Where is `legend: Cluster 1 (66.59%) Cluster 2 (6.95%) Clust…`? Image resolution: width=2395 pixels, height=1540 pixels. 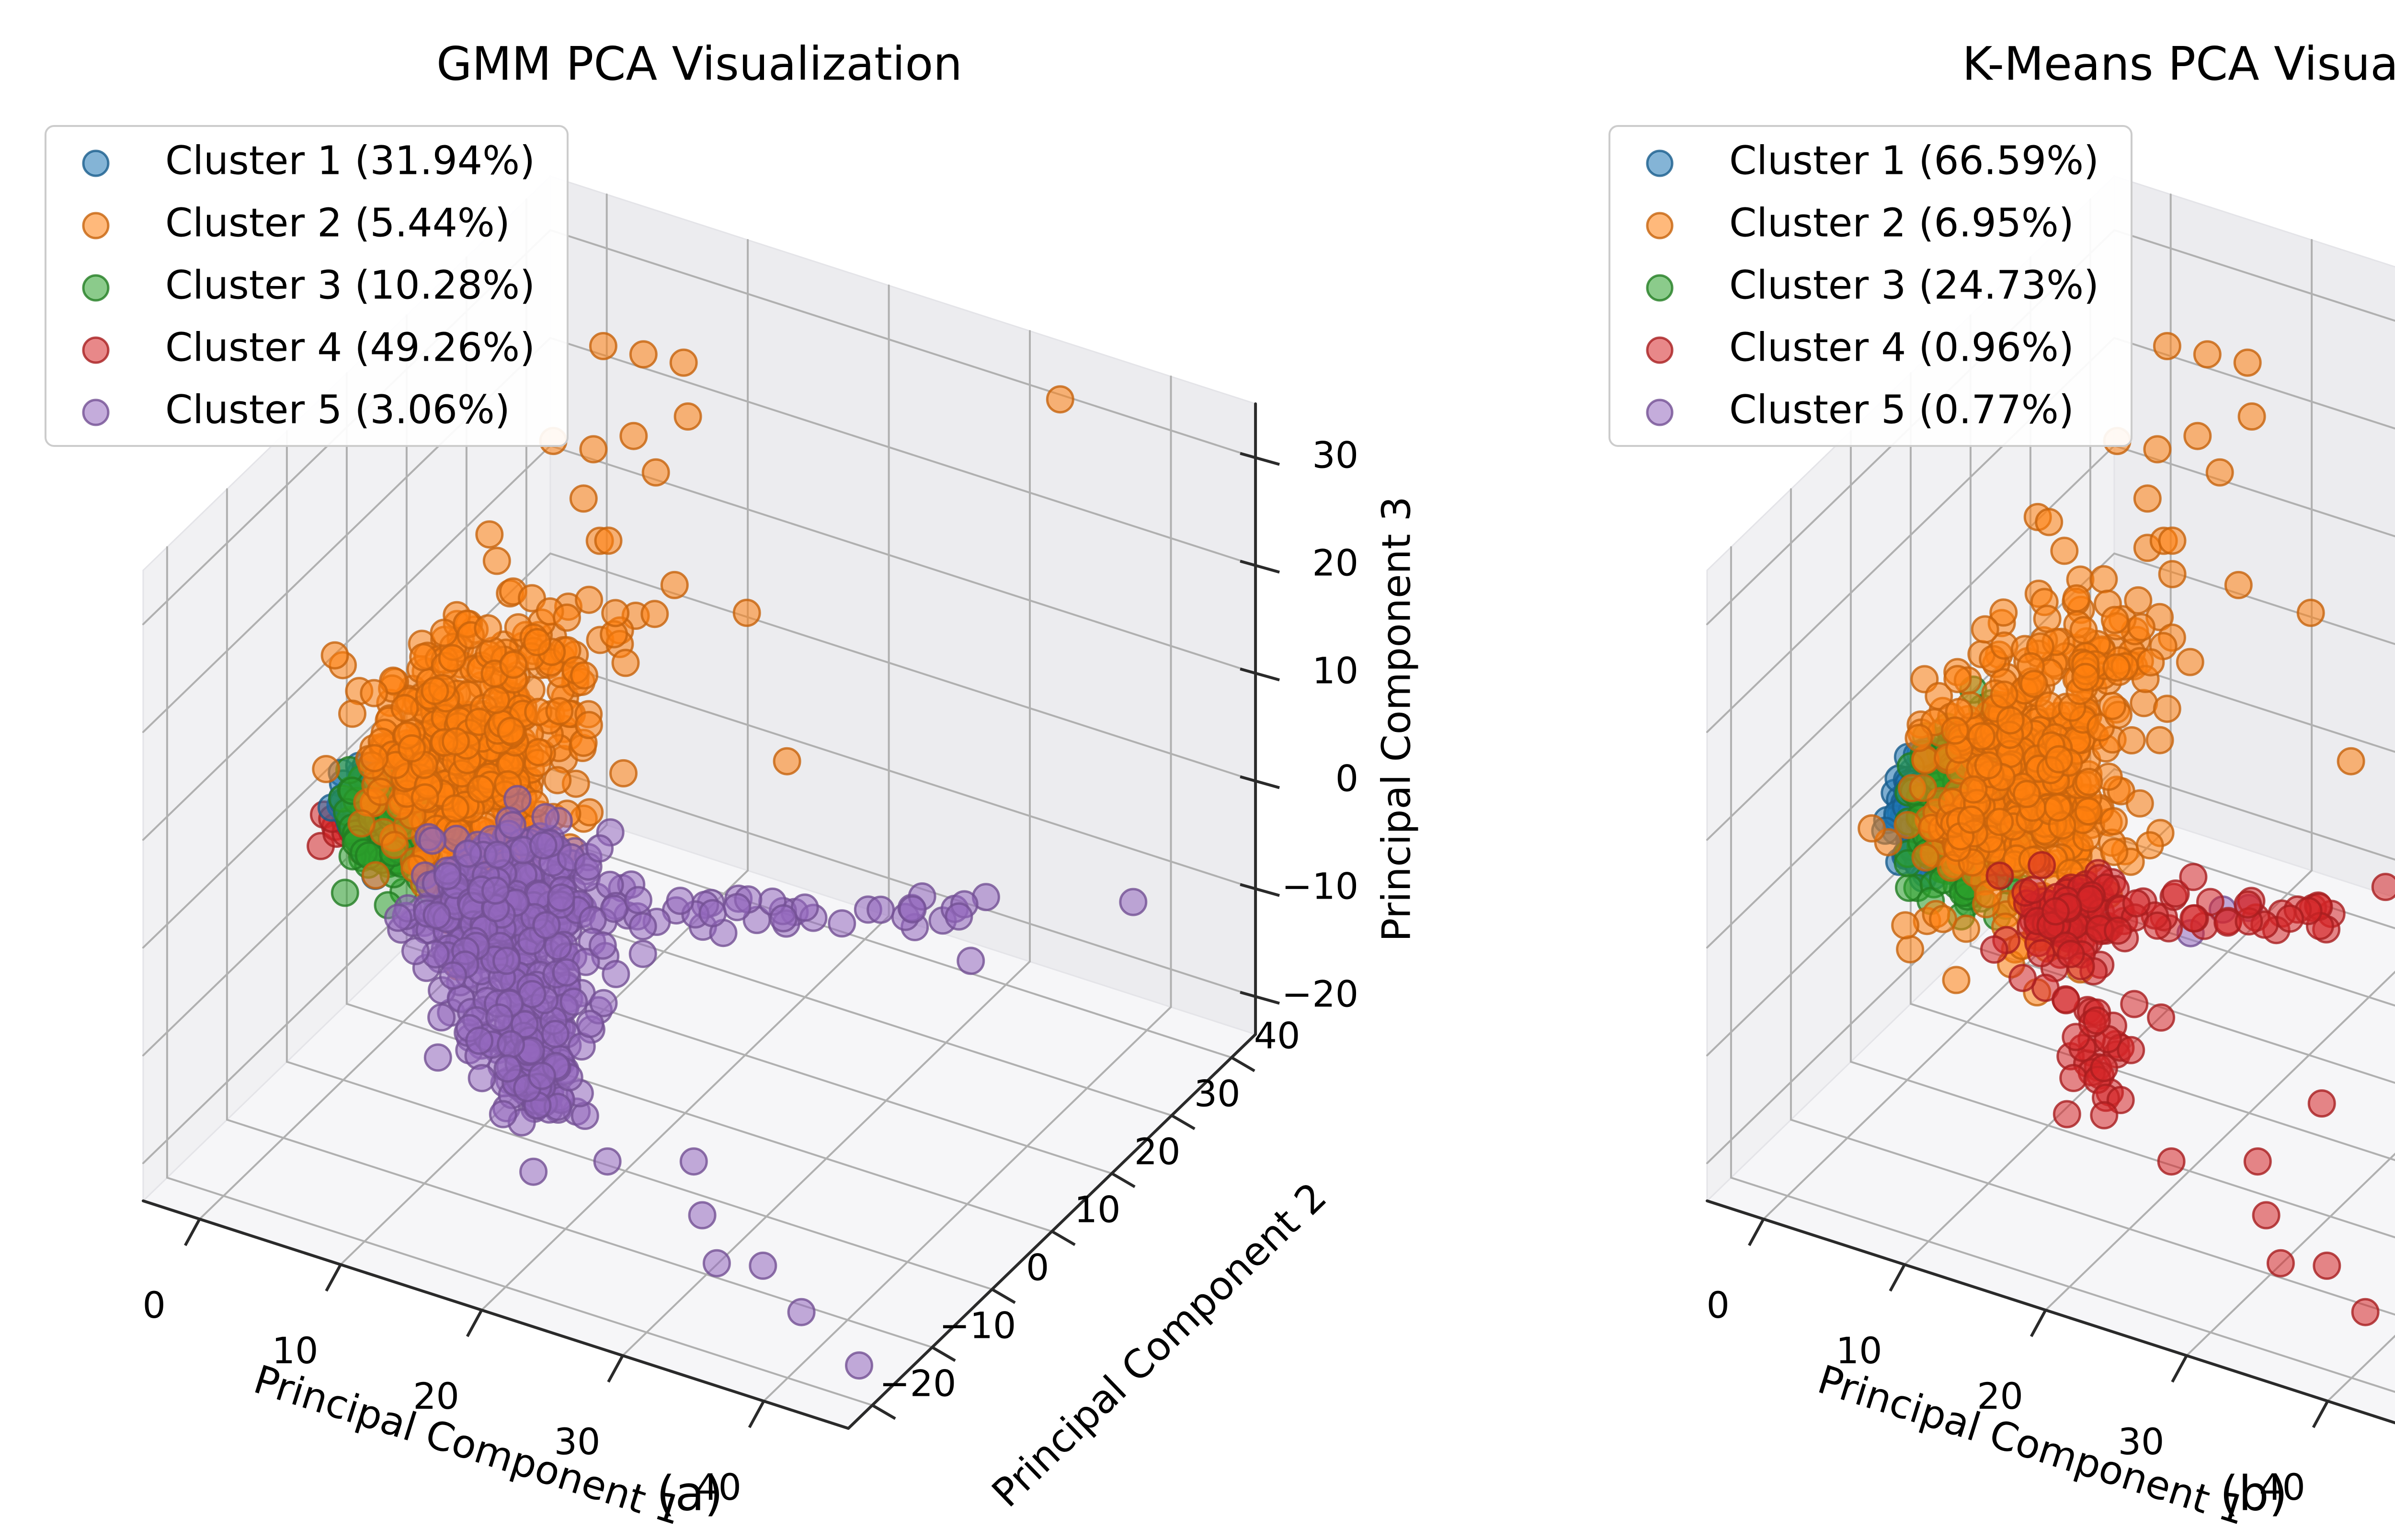
legend: Cluster 1 (66.59%) Cluster 2 (6.95%) Clust… is located at coordinates (1870, 286).